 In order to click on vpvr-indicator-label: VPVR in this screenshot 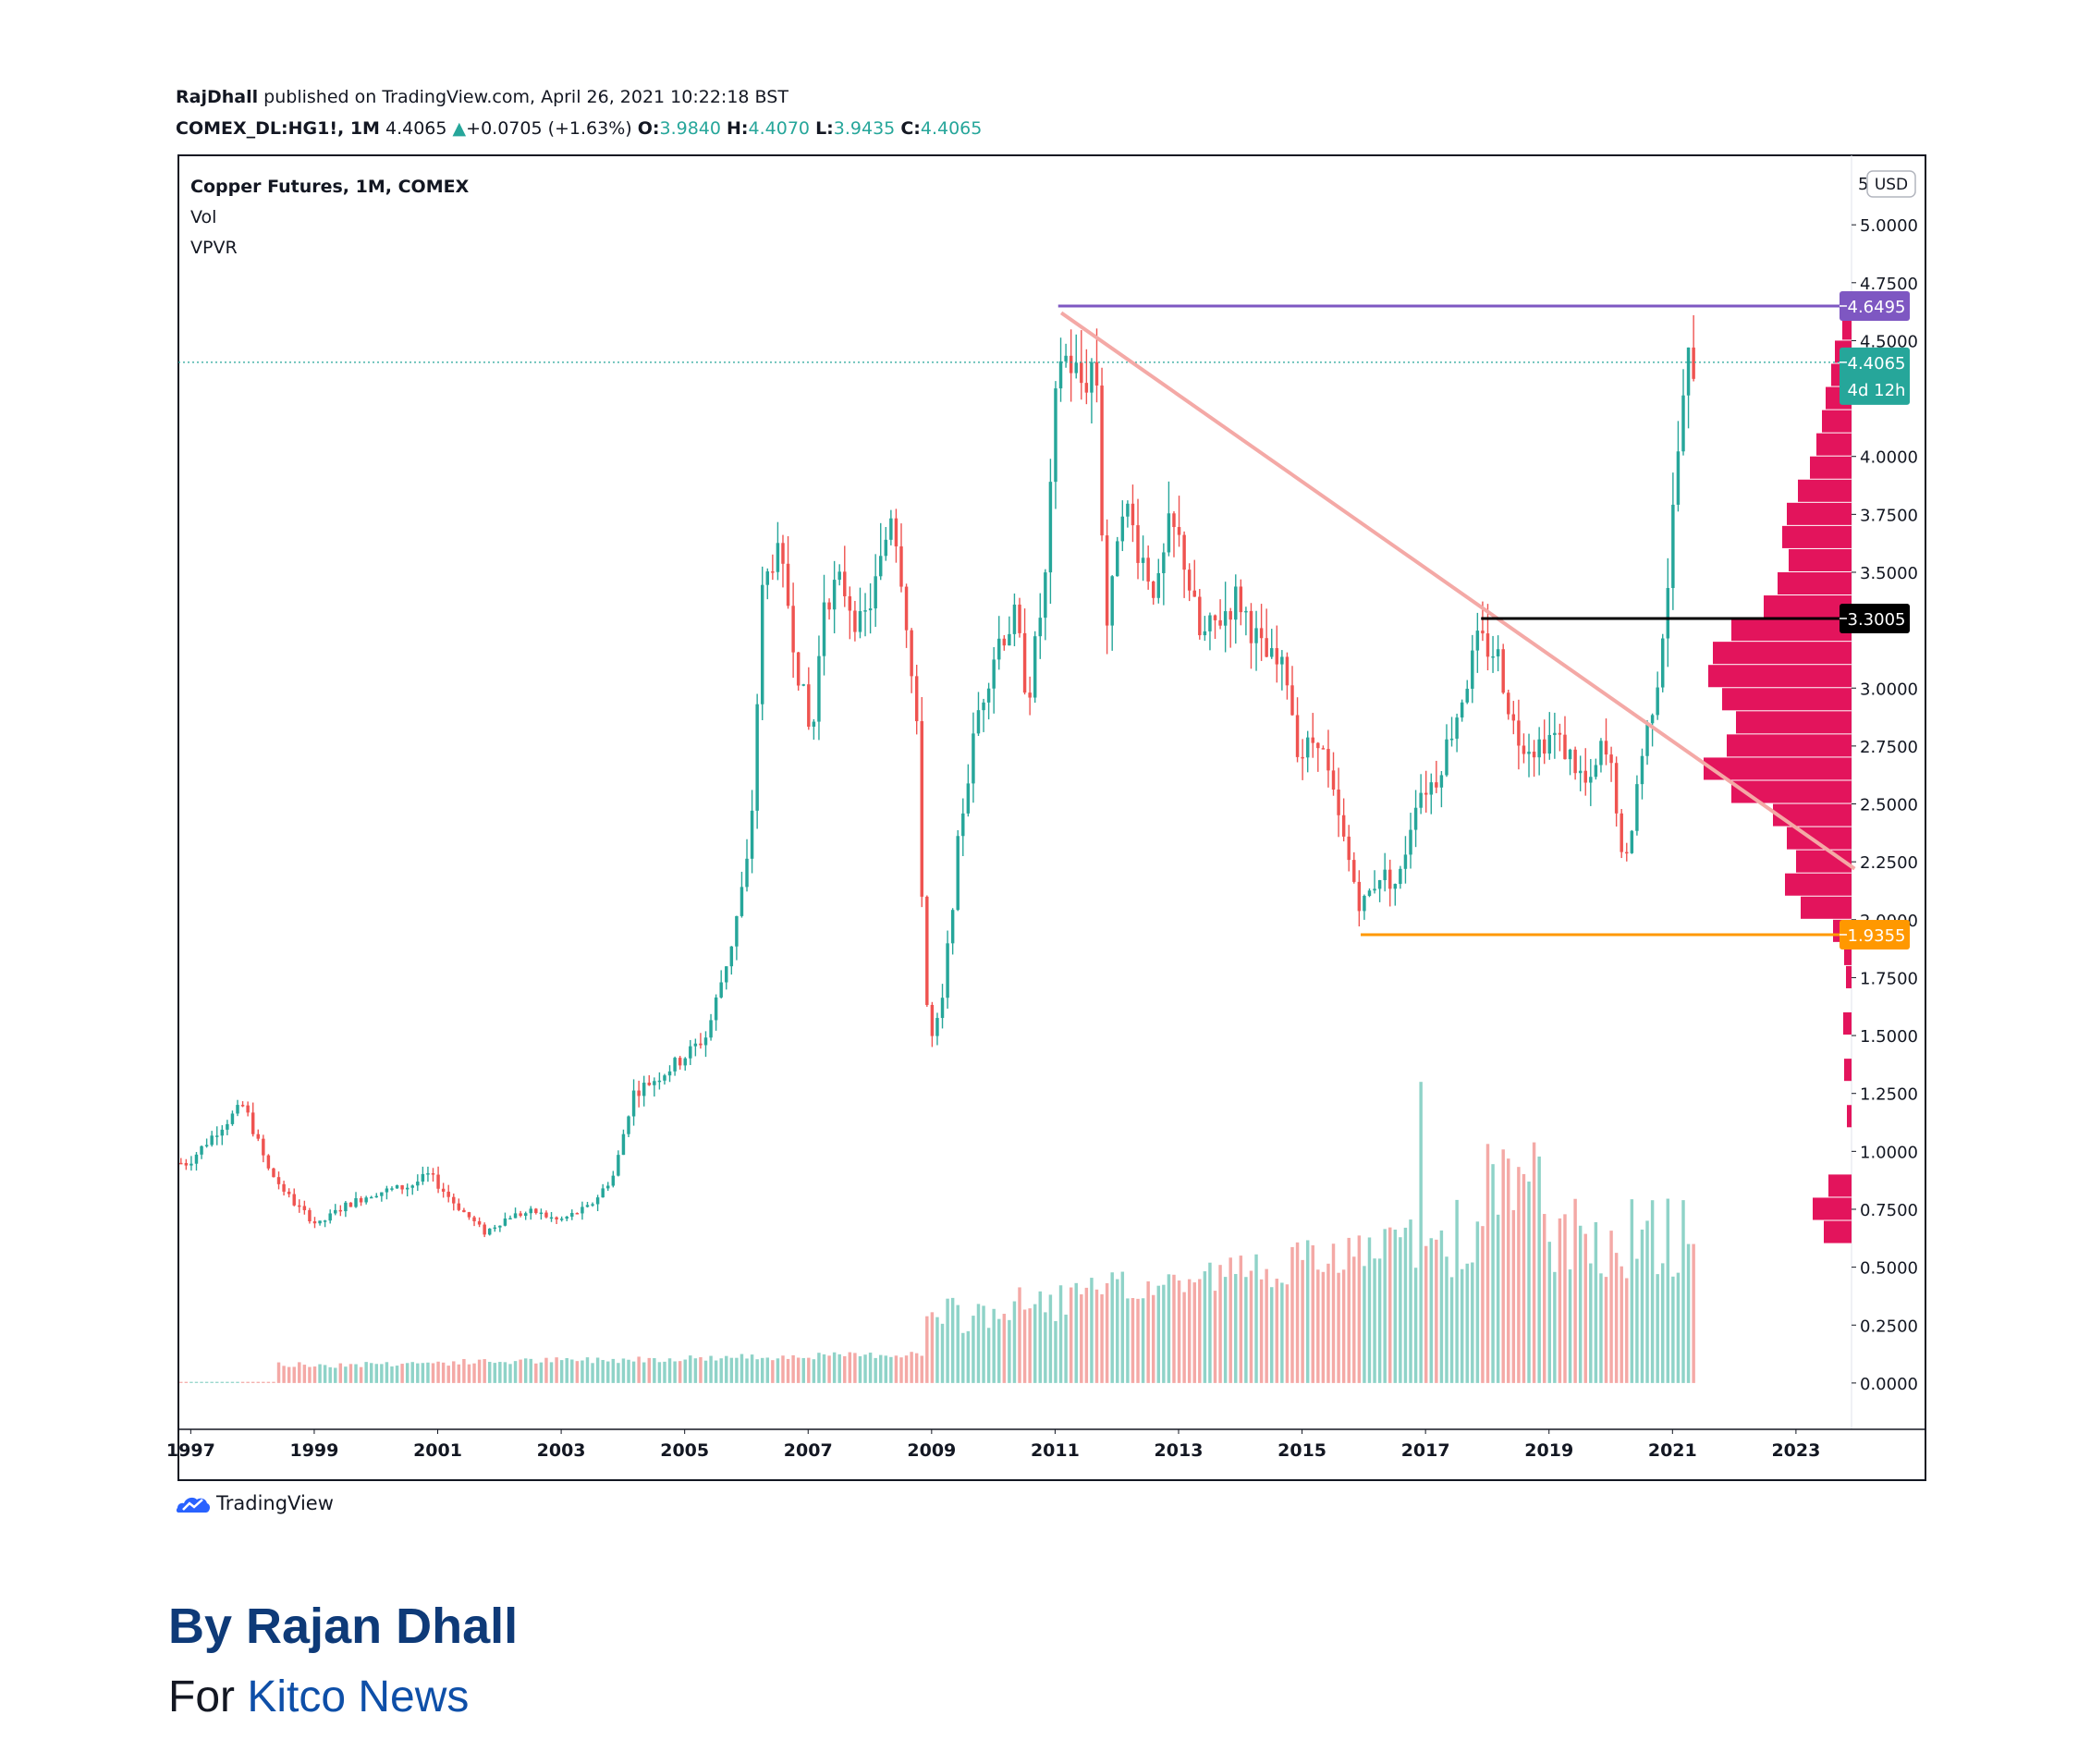, I will do `click(214, 248)`.